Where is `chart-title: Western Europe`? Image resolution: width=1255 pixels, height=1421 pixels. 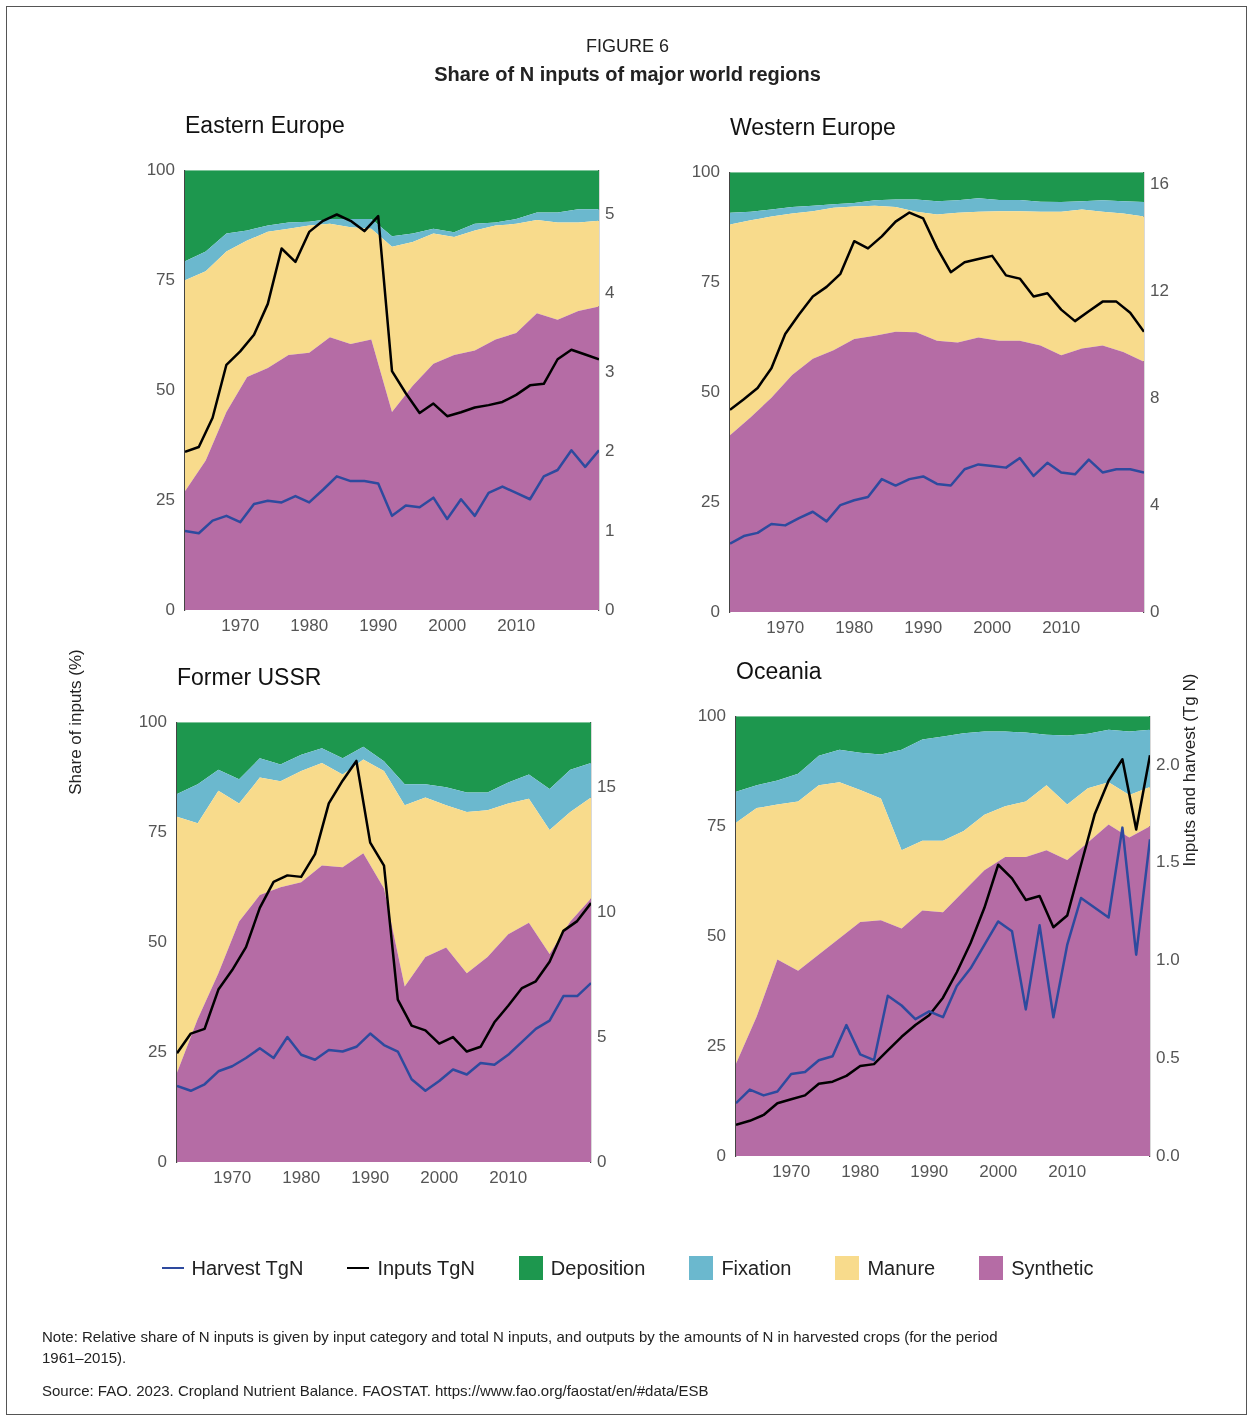
chart-title: Western Europe is located at coordinates (813, 127).